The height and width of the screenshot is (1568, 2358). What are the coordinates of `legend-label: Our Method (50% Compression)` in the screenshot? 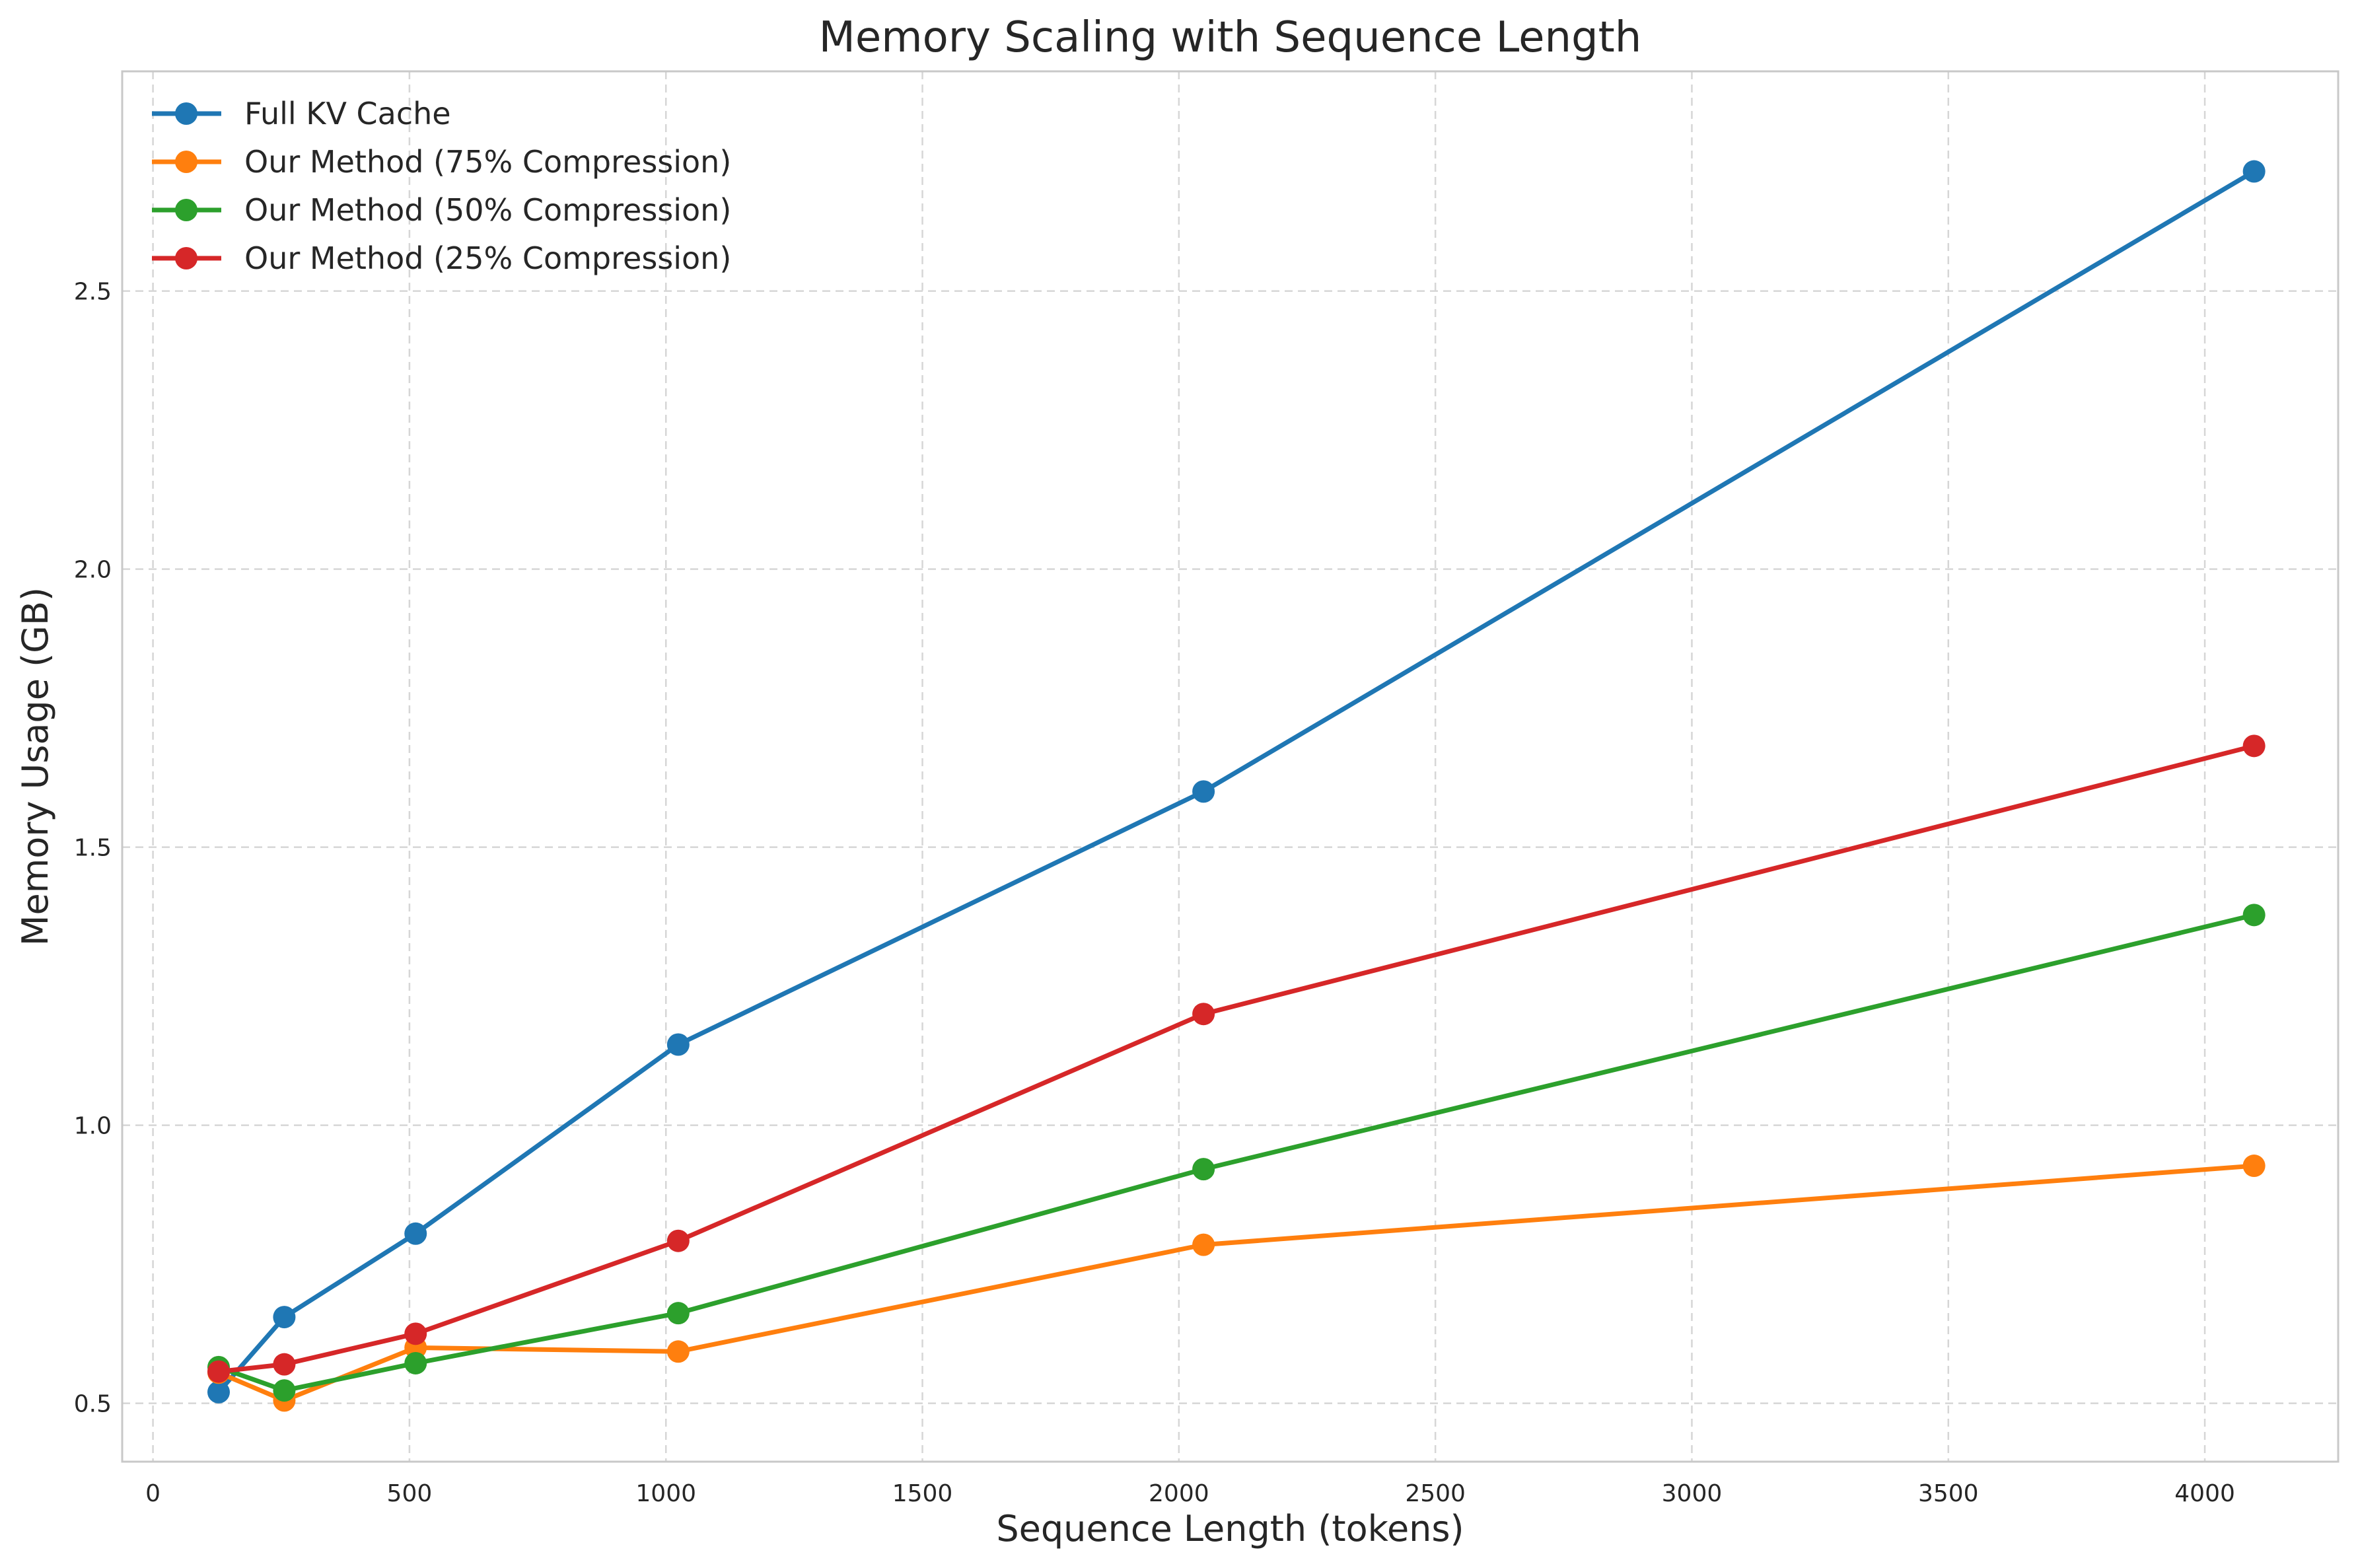 It's located at (487, 210).